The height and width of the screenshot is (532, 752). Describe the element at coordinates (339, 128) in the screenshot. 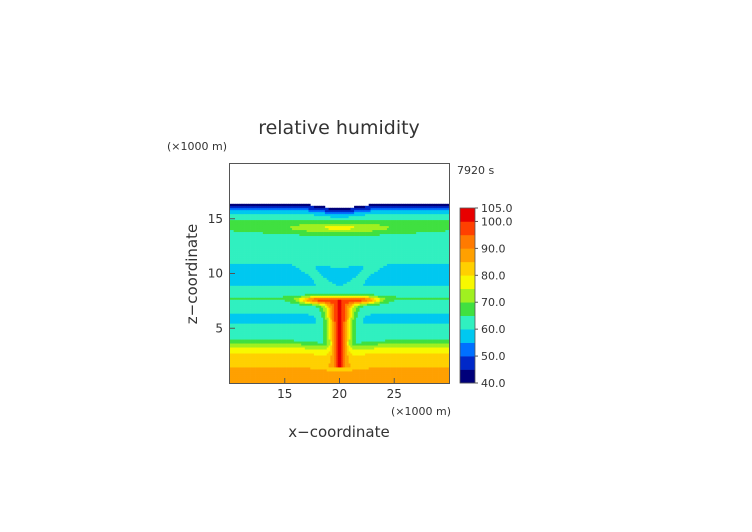

I see `chart-title: relative humidity` at that location.